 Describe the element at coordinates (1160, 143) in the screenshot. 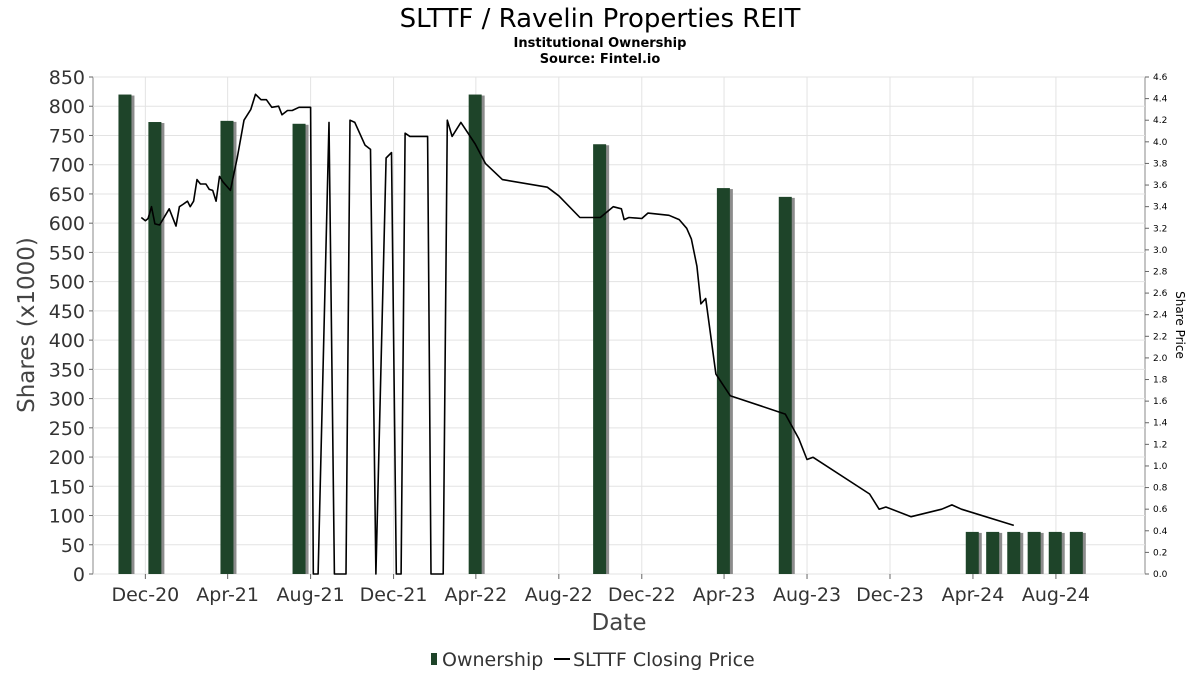

I see `right-tick-label-20: 4.0` at that location.